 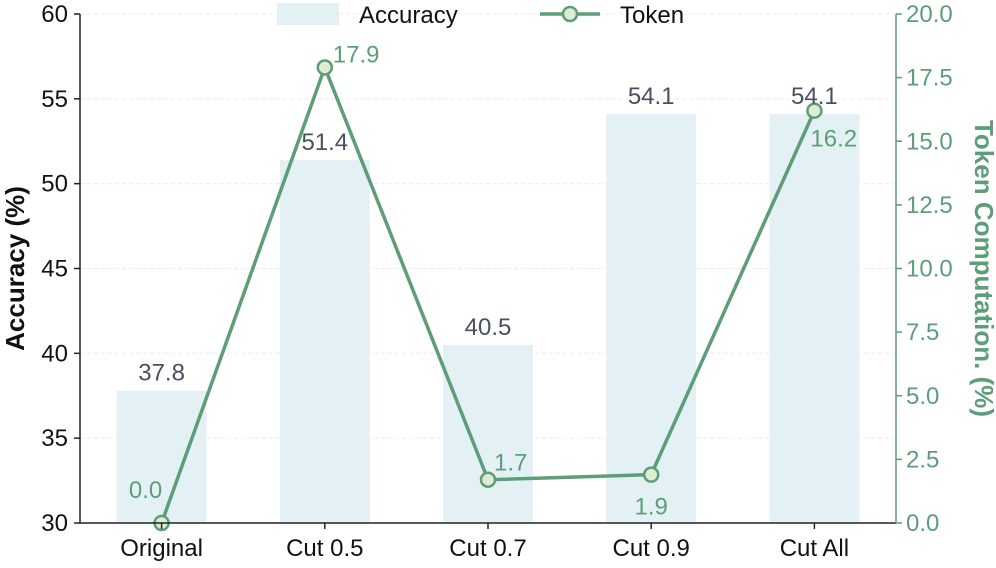 I want to click on token-data-label: 1.9, so click(x=651, y=507).